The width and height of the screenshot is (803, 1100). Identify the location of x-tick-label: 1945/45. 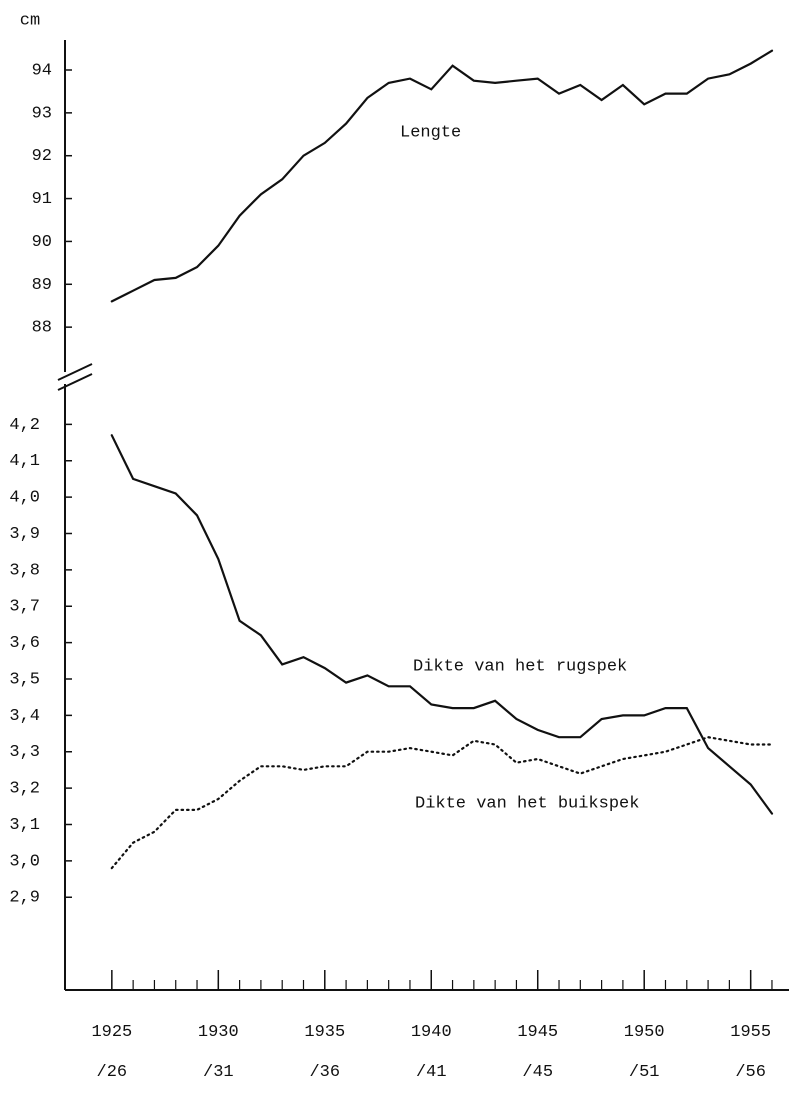
(537, 1052).